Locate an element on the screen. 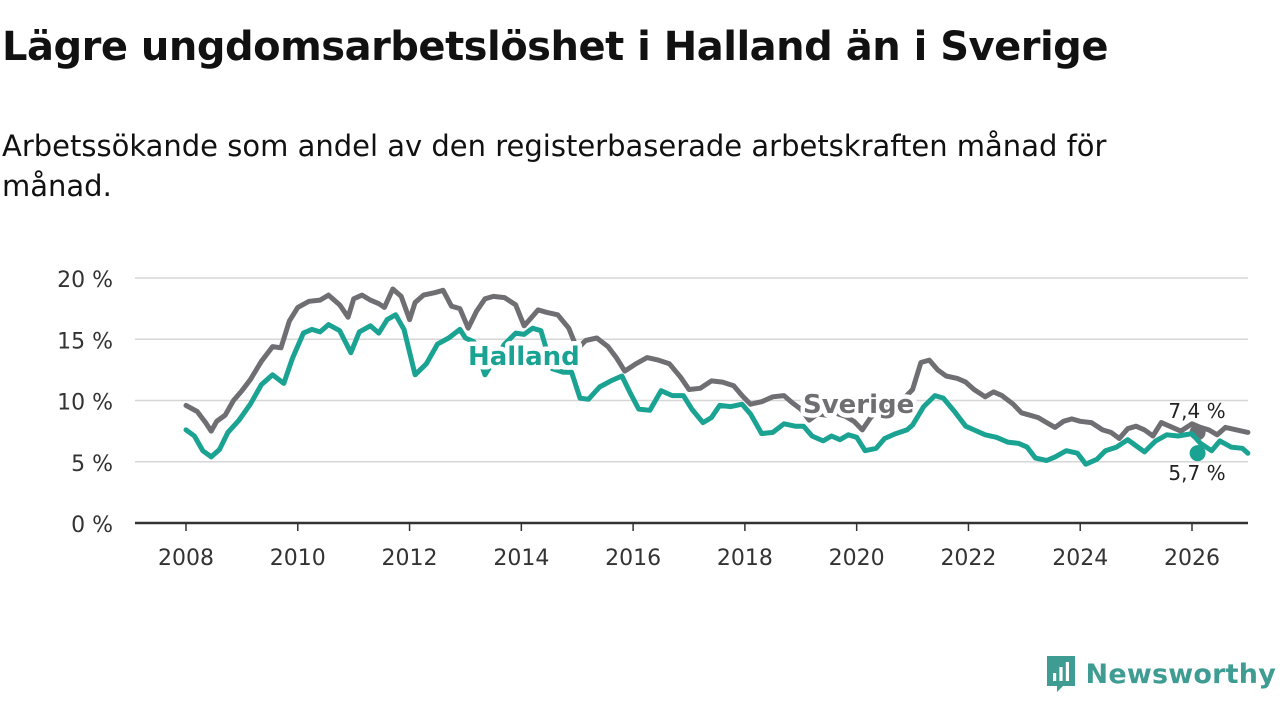 Image resolution: width=1280 pixels, height=720 pixels. y-tick-label: 0 % is located at coordinates (92, 525).